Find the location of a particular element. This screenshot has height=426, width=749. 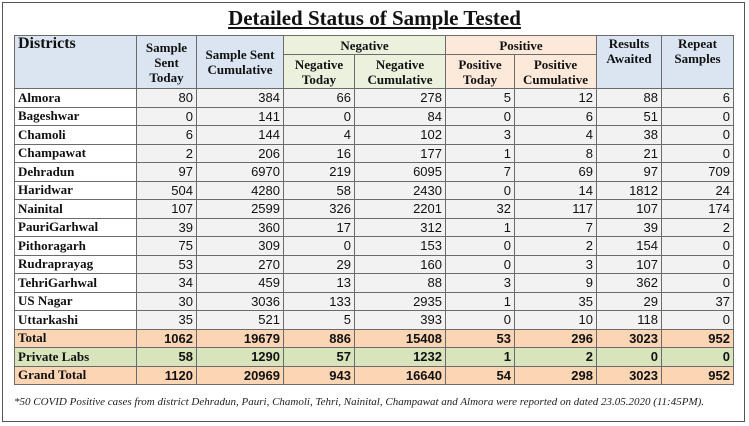

district-name-cell: US Nagar is located at coordinates (75, 301).